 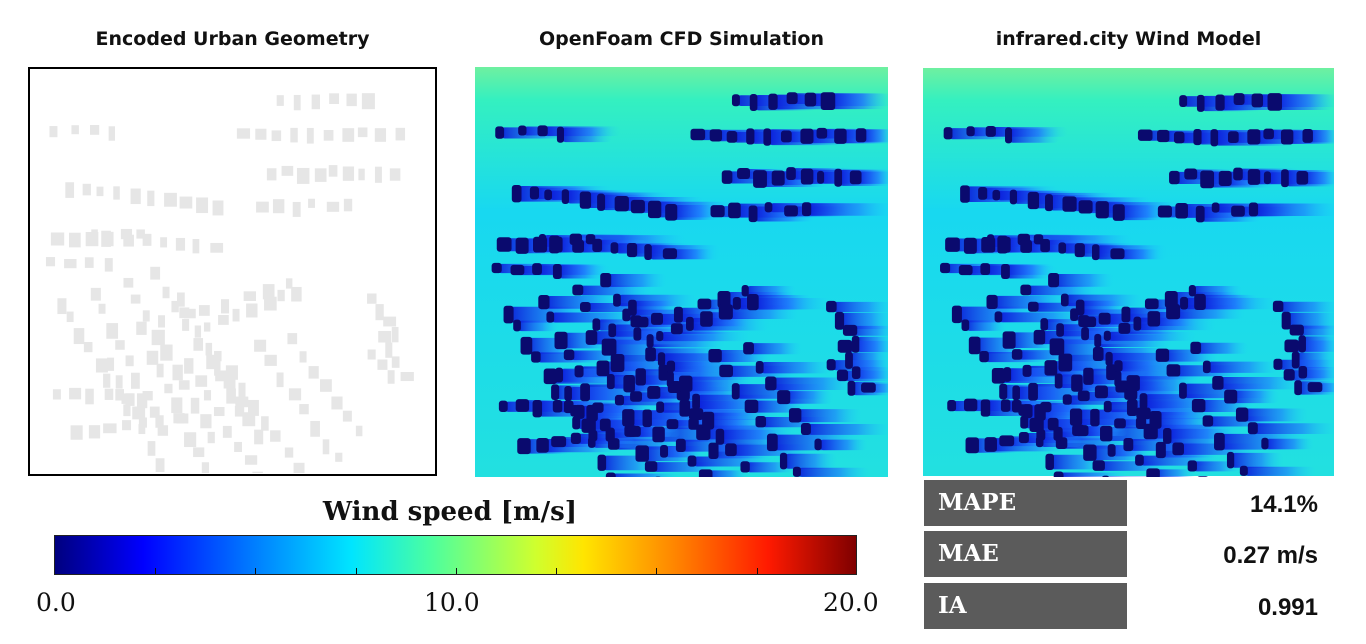 I want to click on metric-label-mae: MAE, so click(x=1025, y=554).